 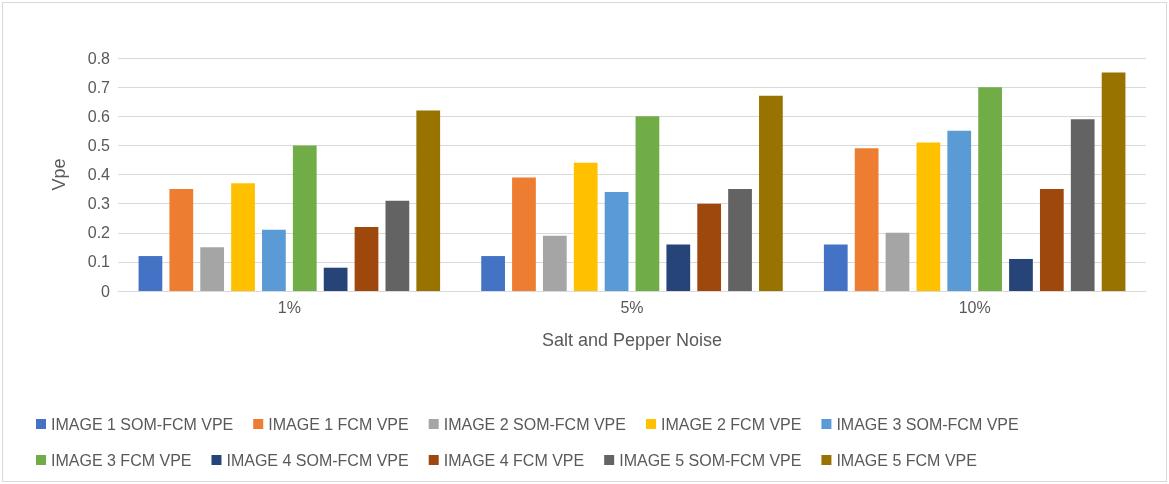 What do you see at coordinates (632, 340) in the screenshot?
I see `x-axis-title: Salt and Pepper Noise` at bounding box center [632, 340].